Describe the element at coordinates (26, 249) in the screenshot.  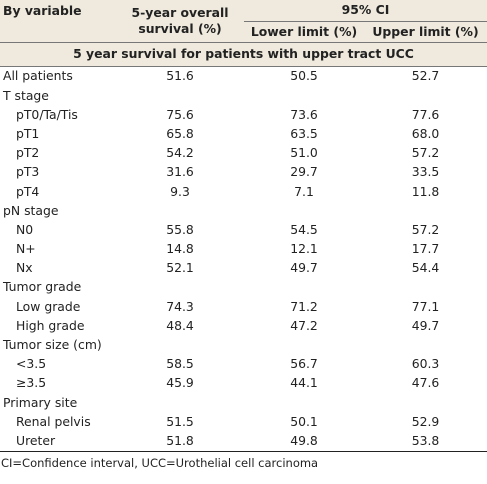
I see `row-label: N+` at that location.